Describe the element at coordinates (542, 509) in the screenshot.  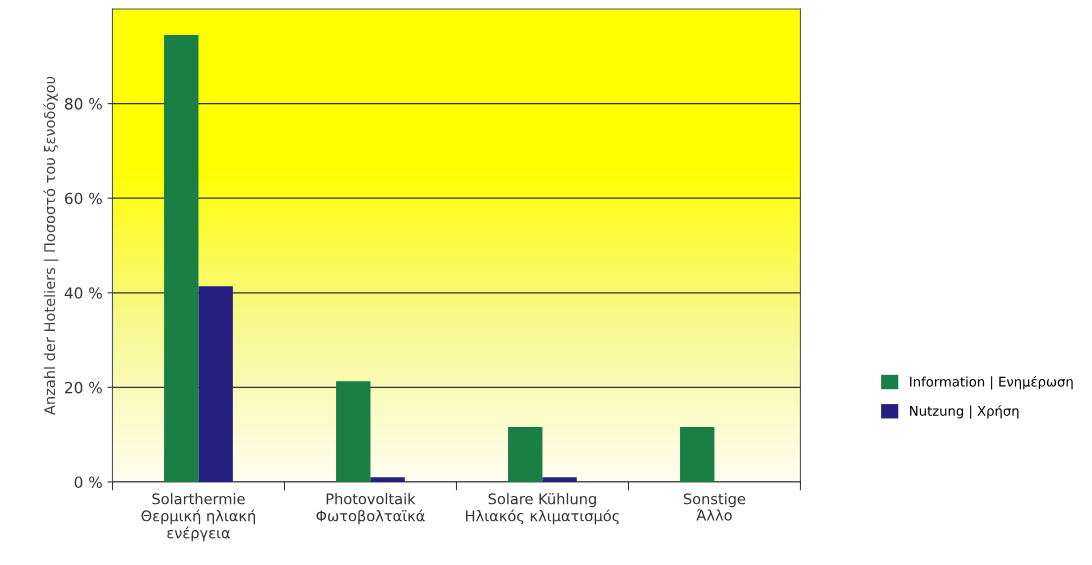
I see `x-tick-label: Solare Kühlung Ηλιακός κλιματισμός` at that location.